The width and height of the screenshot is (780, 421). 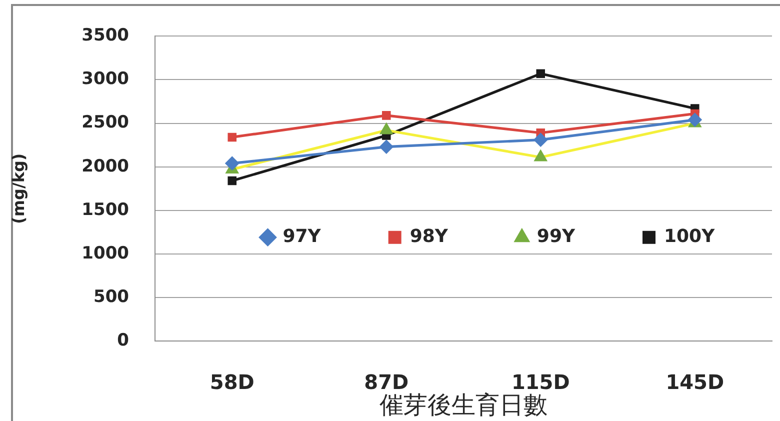 I want to click on x-tick-label: 58D, so click(x=232, y=382).